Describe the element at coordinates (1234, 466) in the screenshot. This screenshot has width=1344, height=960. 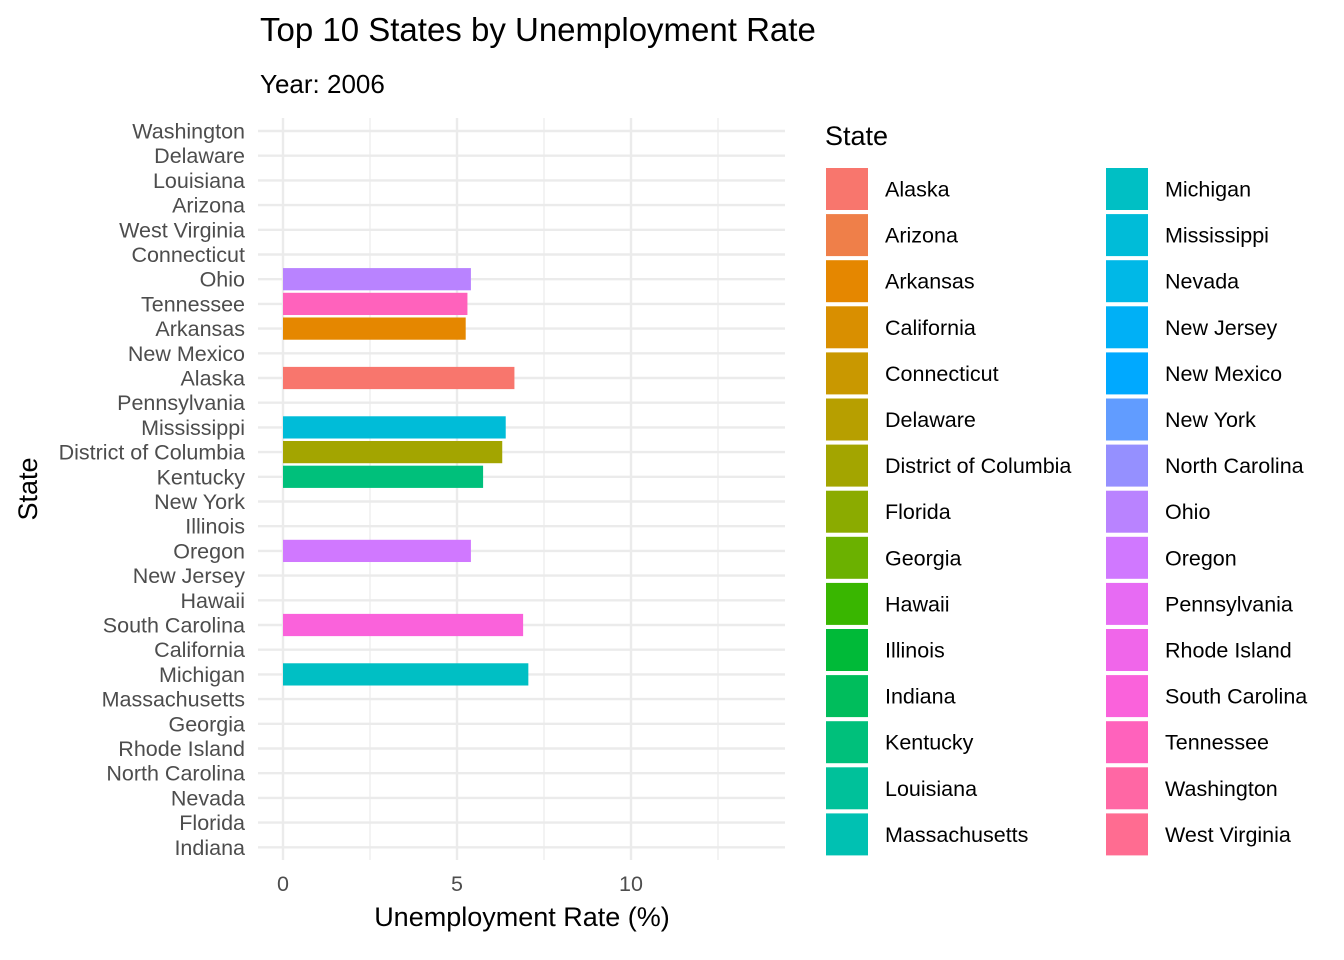
I see `legend-label-north-carolina: North Carolina` at that location.